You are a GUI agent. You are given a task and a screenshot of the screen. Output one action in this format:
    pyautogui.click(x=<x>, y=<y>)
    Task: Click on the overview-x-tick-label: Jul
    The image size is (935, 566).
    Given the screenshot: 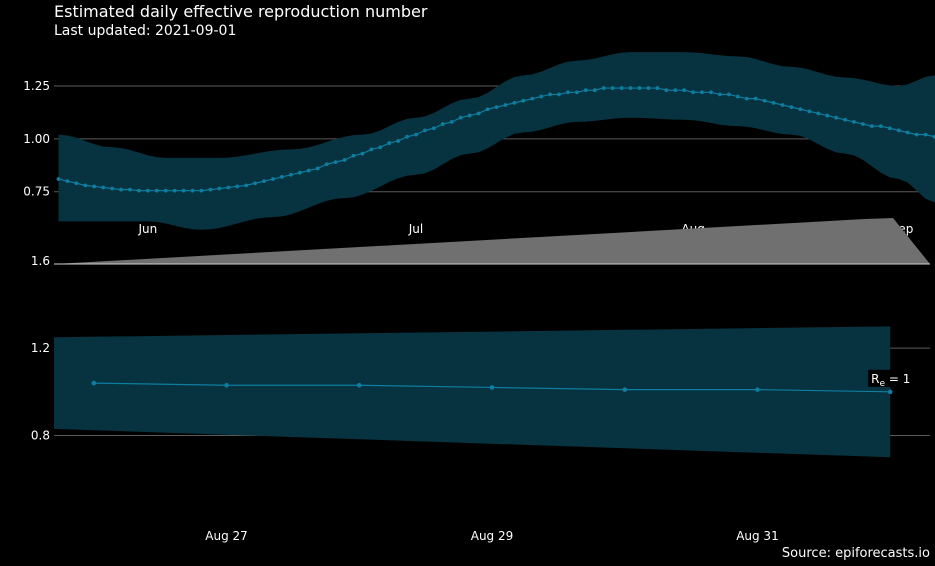 What is the action you would take?
    pyautogui.click(x=415, y=229)
    